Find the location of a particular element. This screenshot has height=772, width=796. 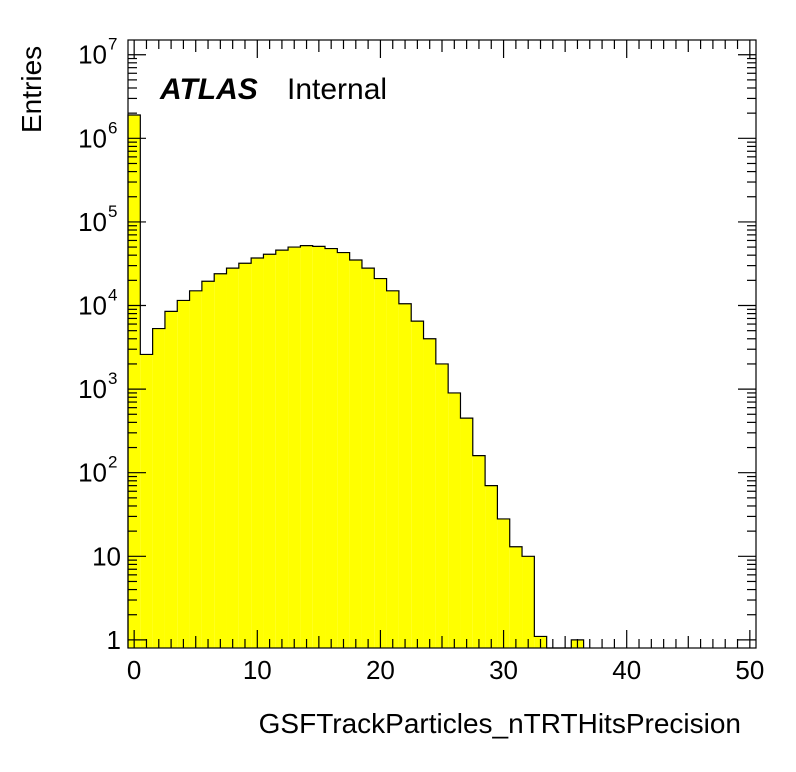

x-tick-labels: 0 10 20 30 40 50 is located at coordinates (445, 670).